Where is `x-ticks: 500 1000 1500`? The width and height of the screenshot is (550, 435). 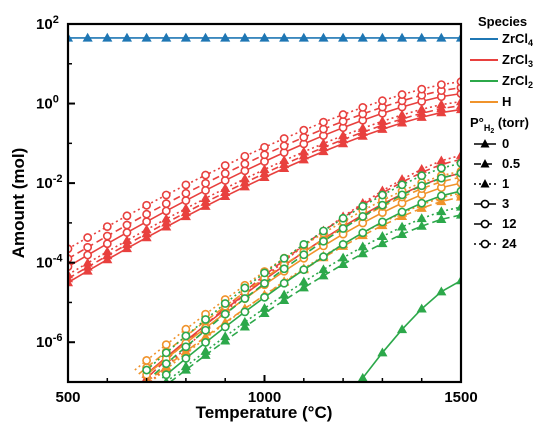 x-ticks: 500 1000 1500 is located at coordinates (266, 390).